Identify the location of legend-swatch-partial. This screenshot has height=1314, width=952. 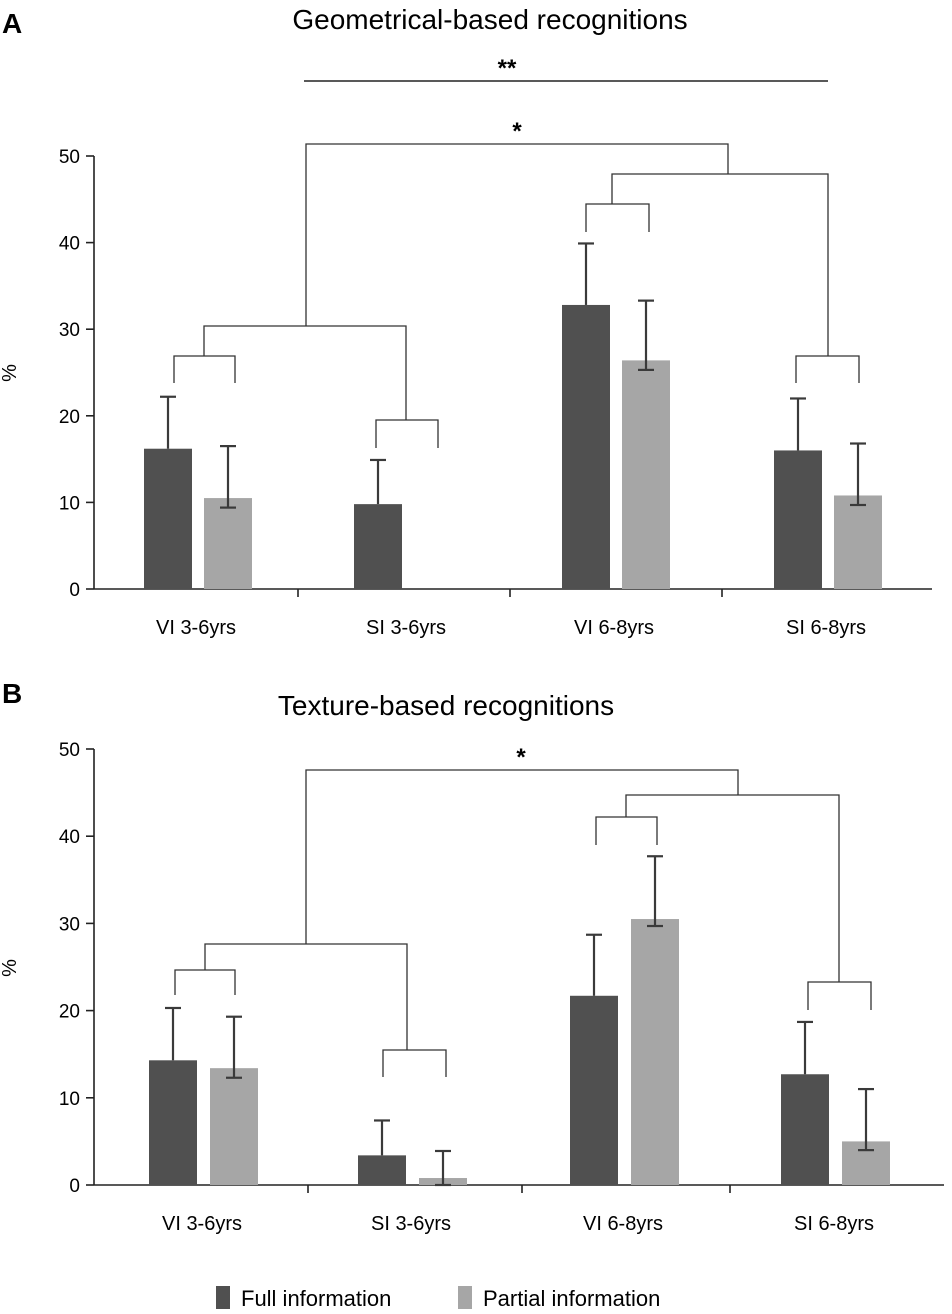
(465, 1297).